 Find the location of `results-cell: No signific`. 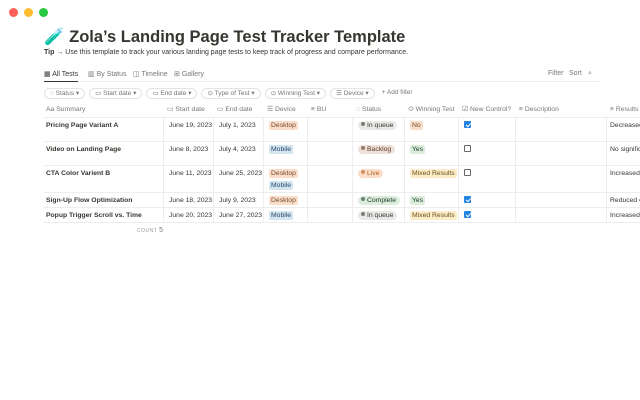

results-cell: No signific is located at coordinates (625, 149).